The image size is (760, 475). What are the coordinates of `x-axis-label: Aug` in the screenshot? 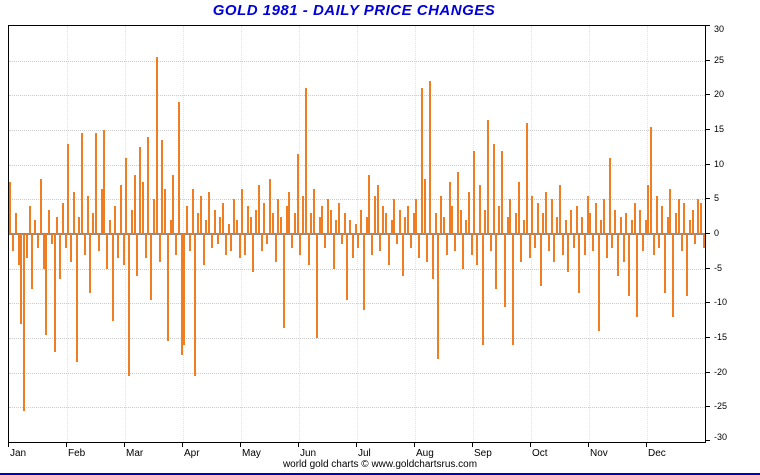 It's located at (425, 453).